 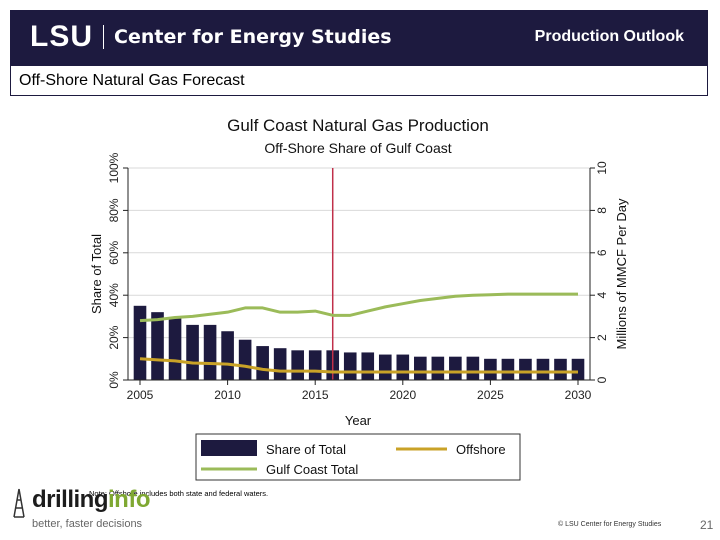 I want to click on legend-label-offshore: Offshore, so click(x=481, y=449).